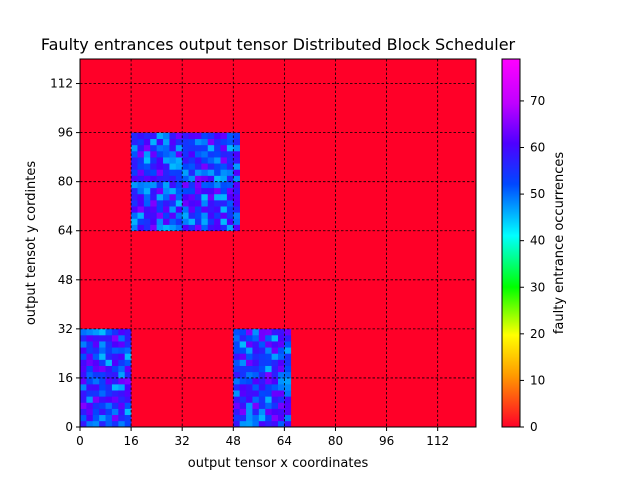  What do you see at coordinates (437, 441) in the screenshot?
I see `x-tick-label: 112` at bounding box center [437, 441].